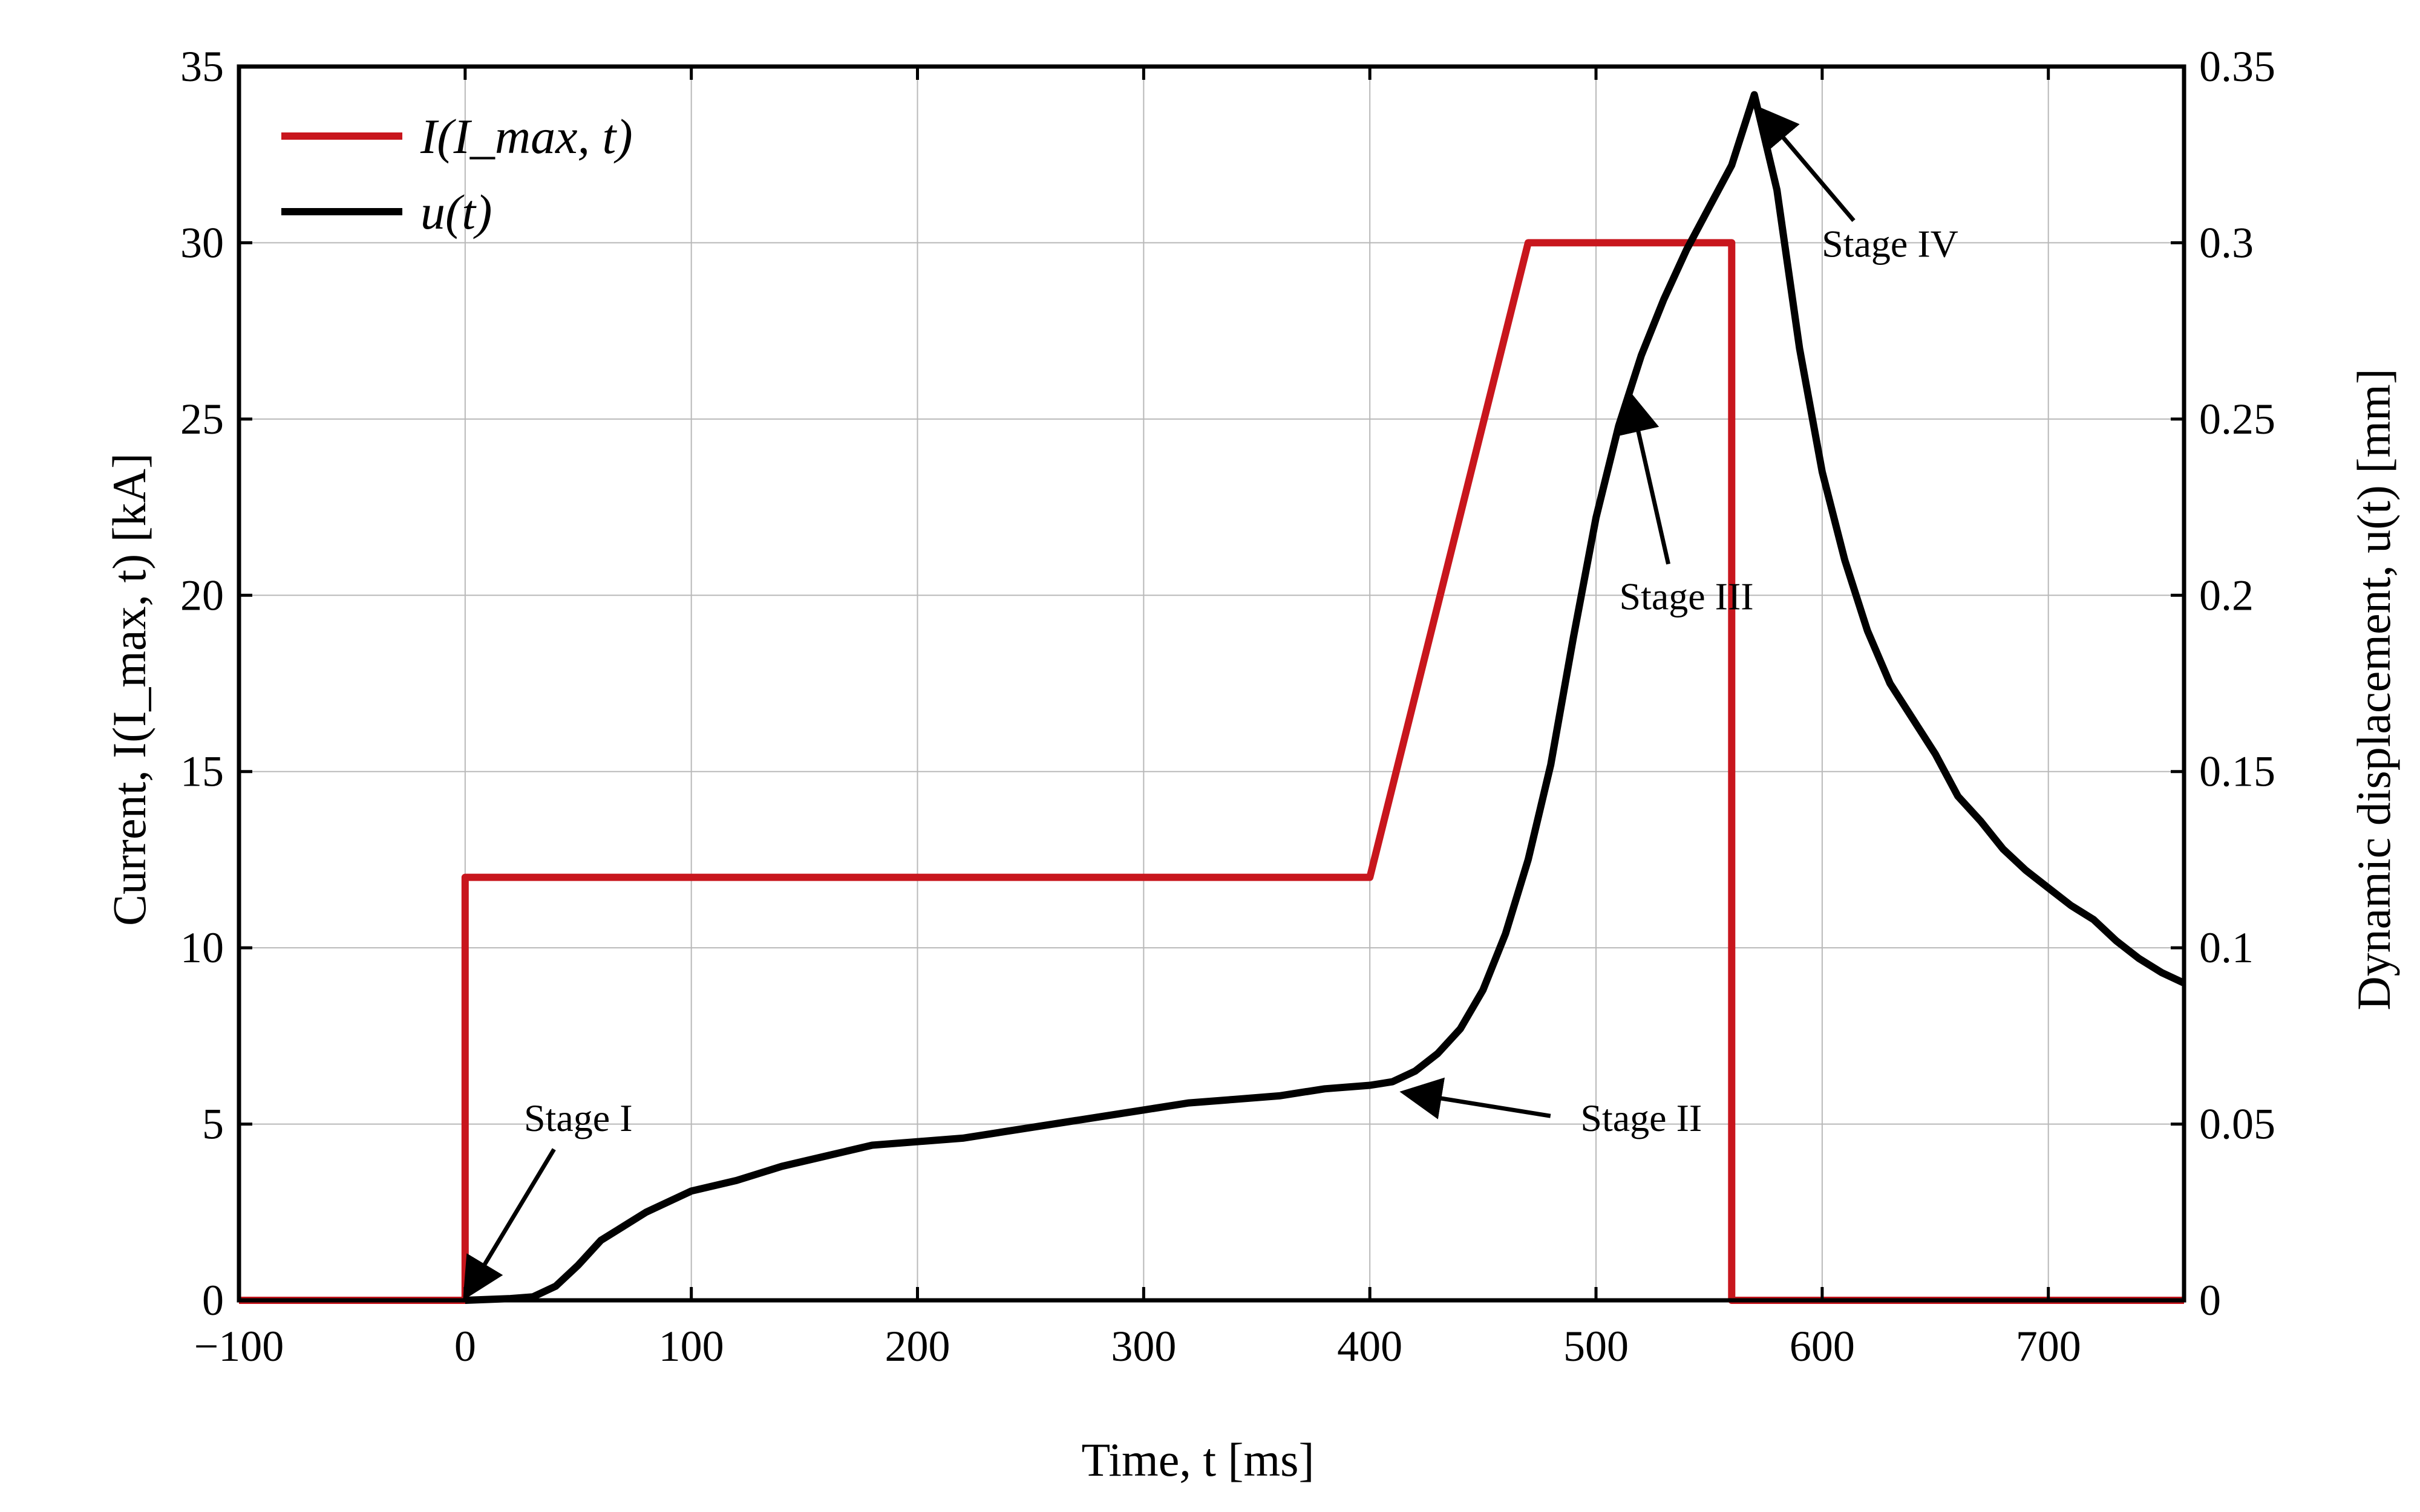  Describe the element at coordinates (202, 243) in the screenshot. I see `y-left-tick-label: 30` at that location.